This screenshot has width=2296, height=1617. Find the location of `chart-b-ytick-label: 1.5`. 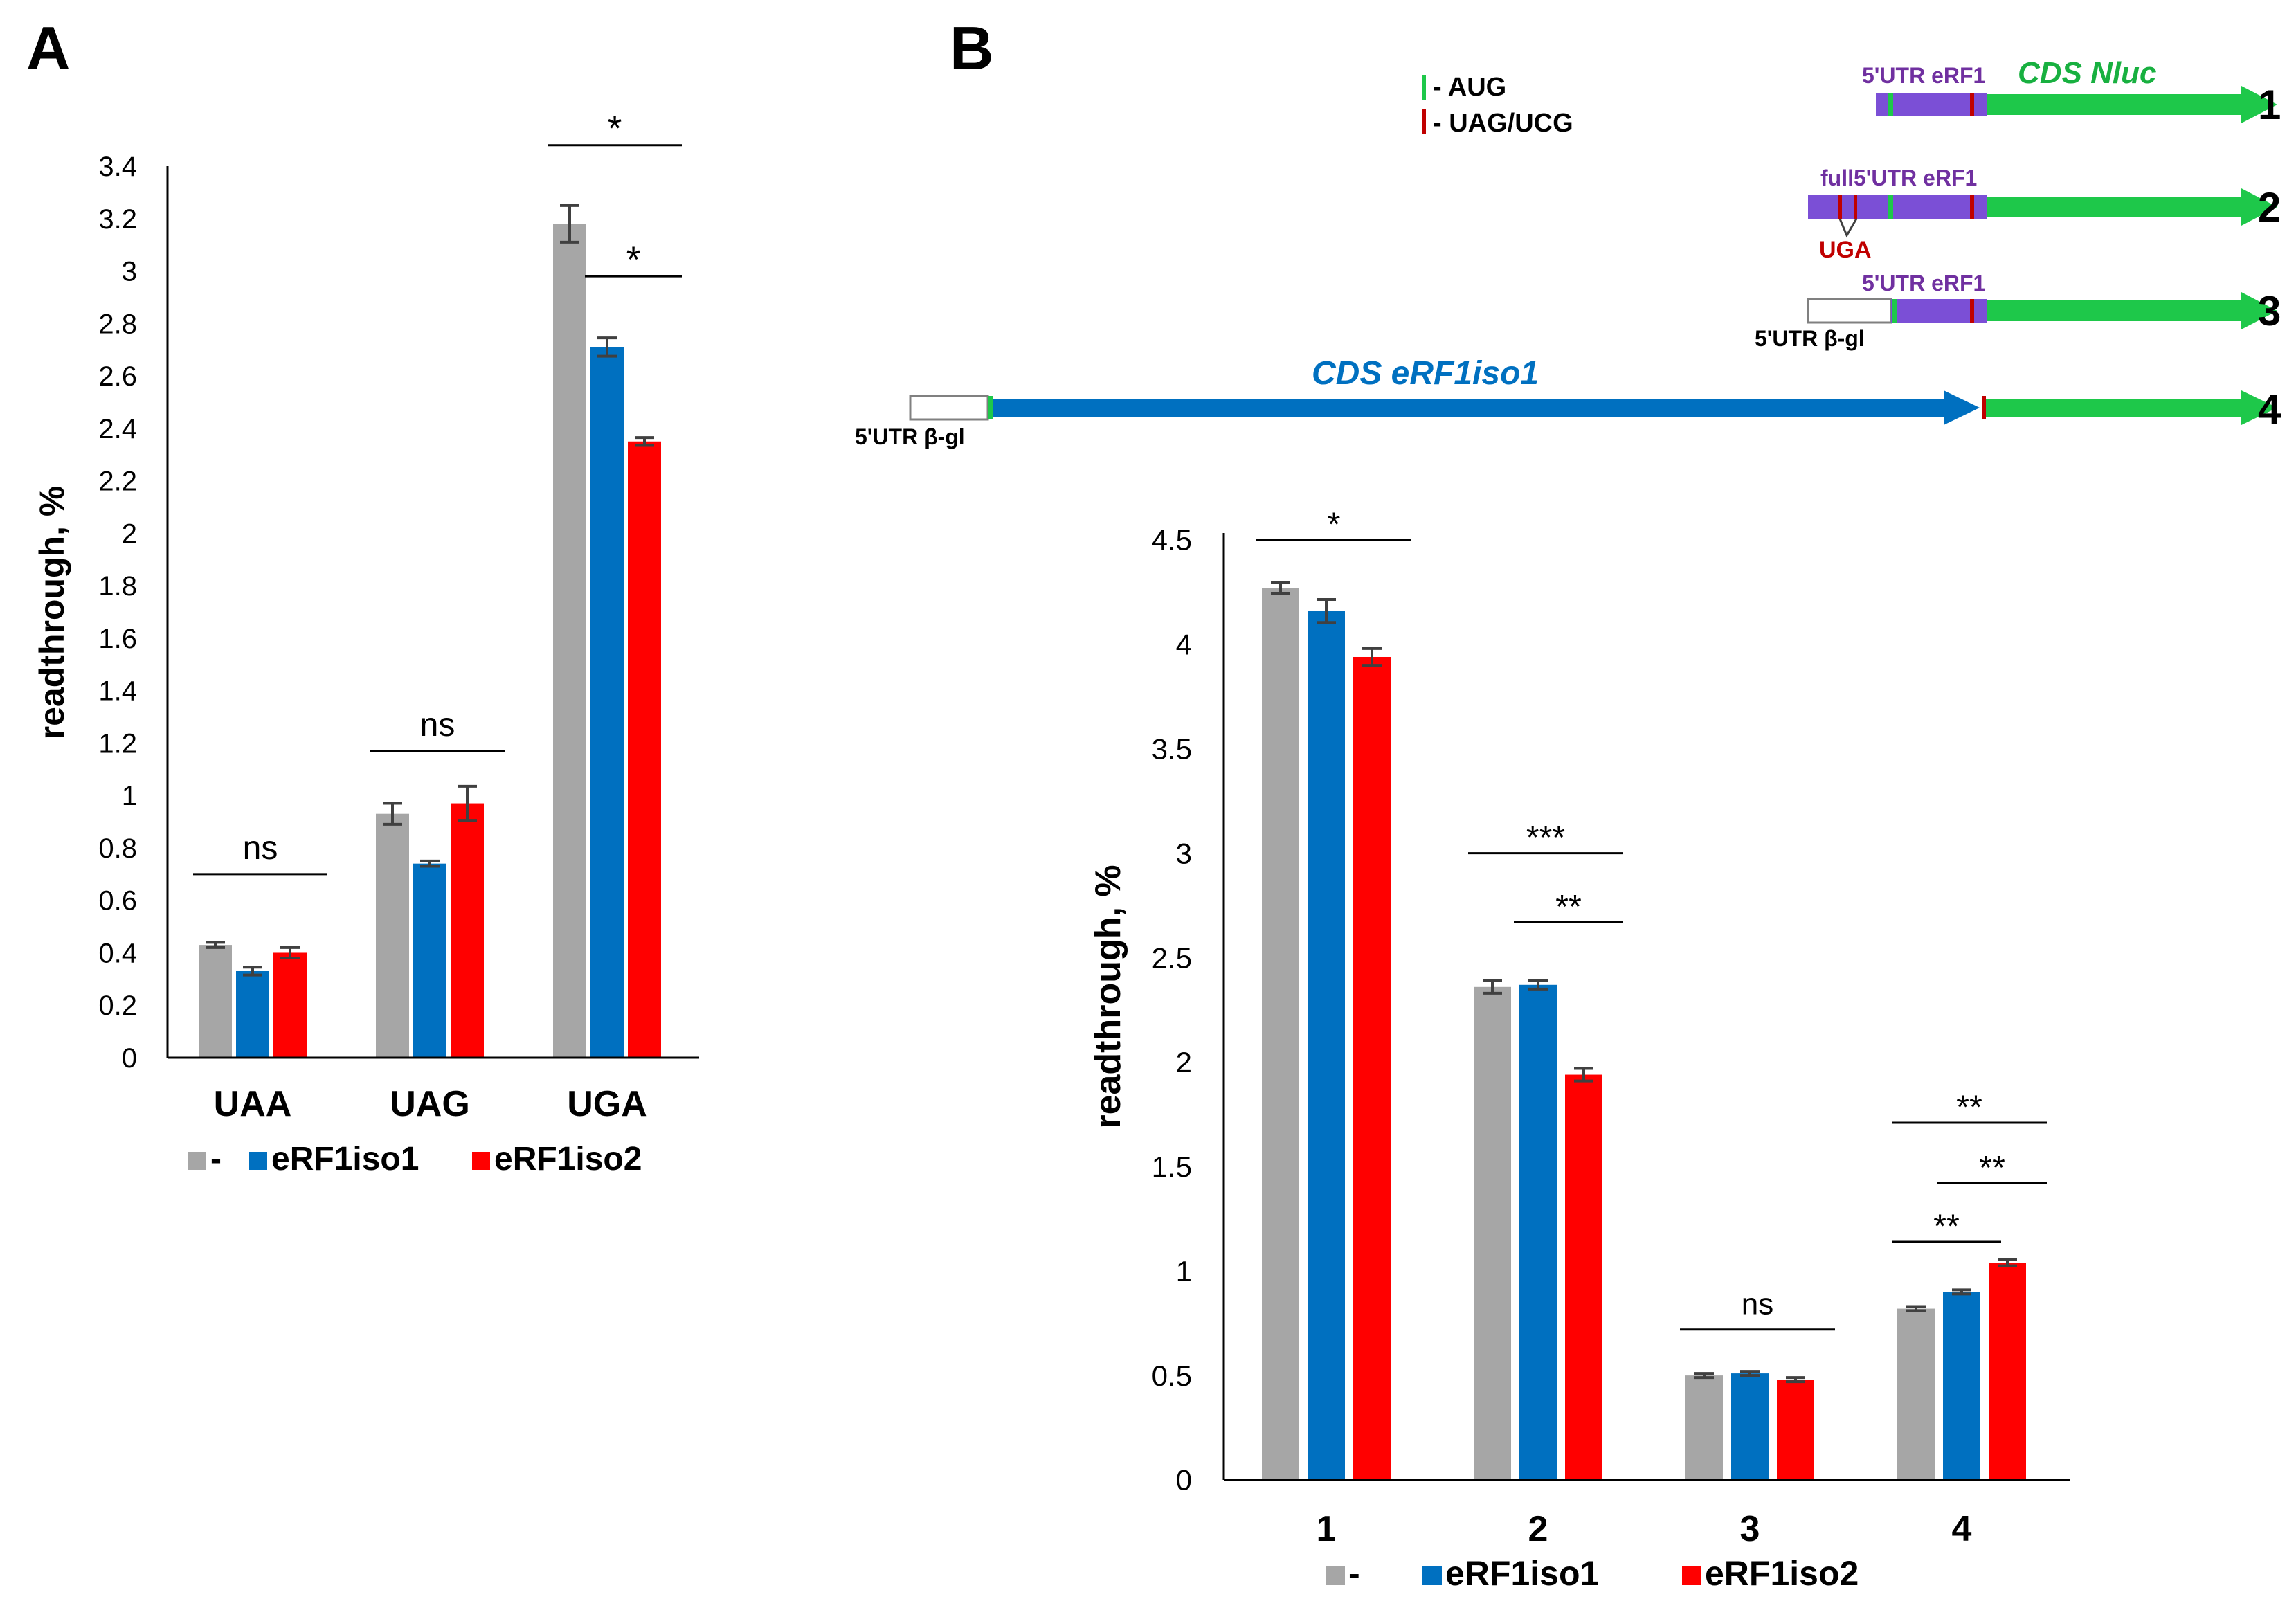

chart-b-ytick-label: 1.5 is located at coordinates (1172, 1166).